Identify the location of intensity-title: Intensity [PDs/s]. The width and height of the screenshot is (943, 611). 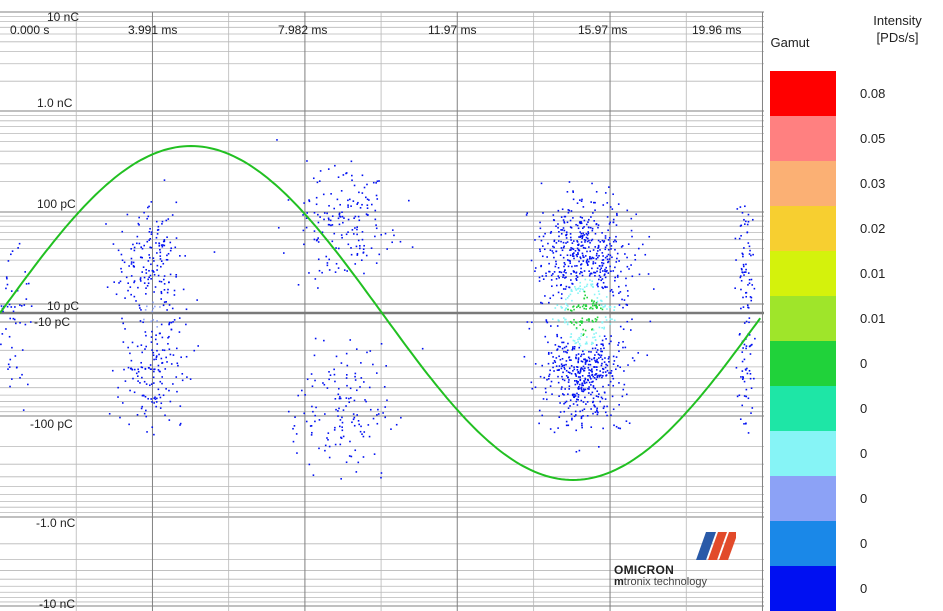
(897, 29).